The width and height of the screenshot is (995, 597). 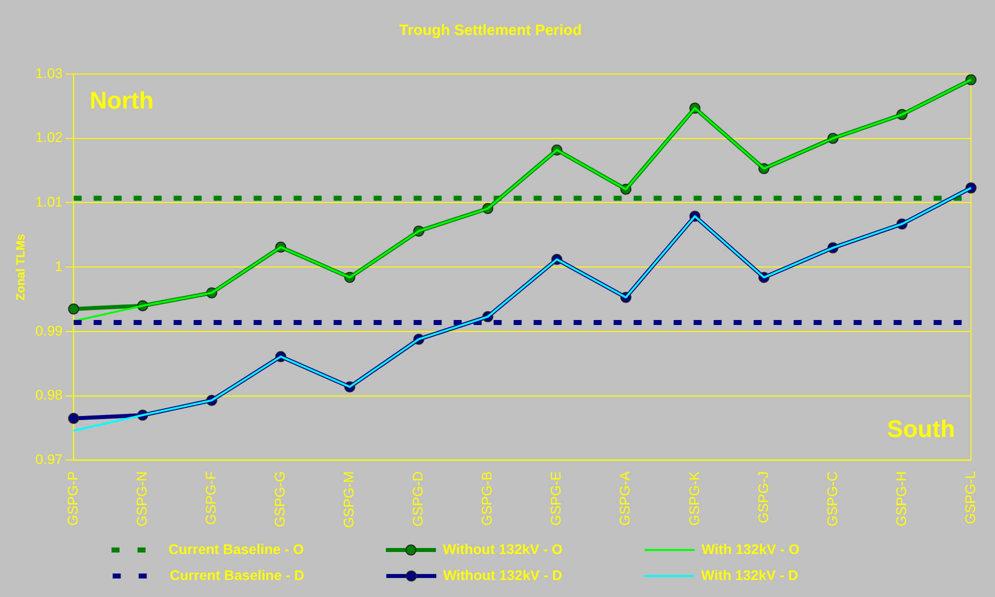 What do you see at coordinates (142, 498) in the screenshot?
I see `x-tick-label: GSPG-N` at bounding box center [142, 498].